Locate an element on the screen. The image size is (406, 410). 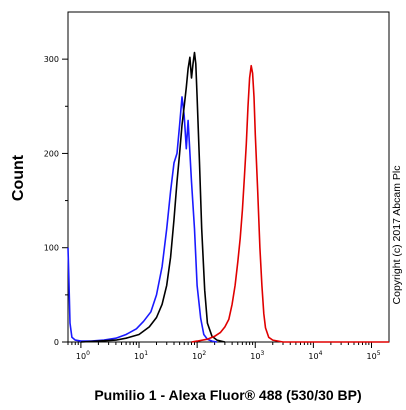
y-tick-label: 300 is located at coordinates (51, 59).